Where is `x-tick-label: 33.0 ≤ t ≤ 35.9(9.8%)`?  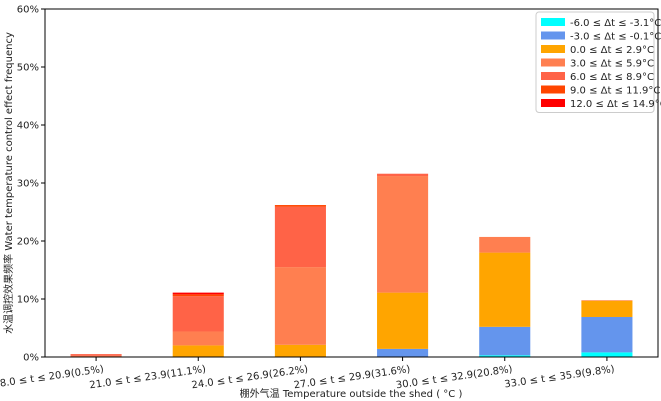
x-tick-label: 33.0 ≤ t ≤ 35.9(9.8%) is located at coordinates (560, 377).